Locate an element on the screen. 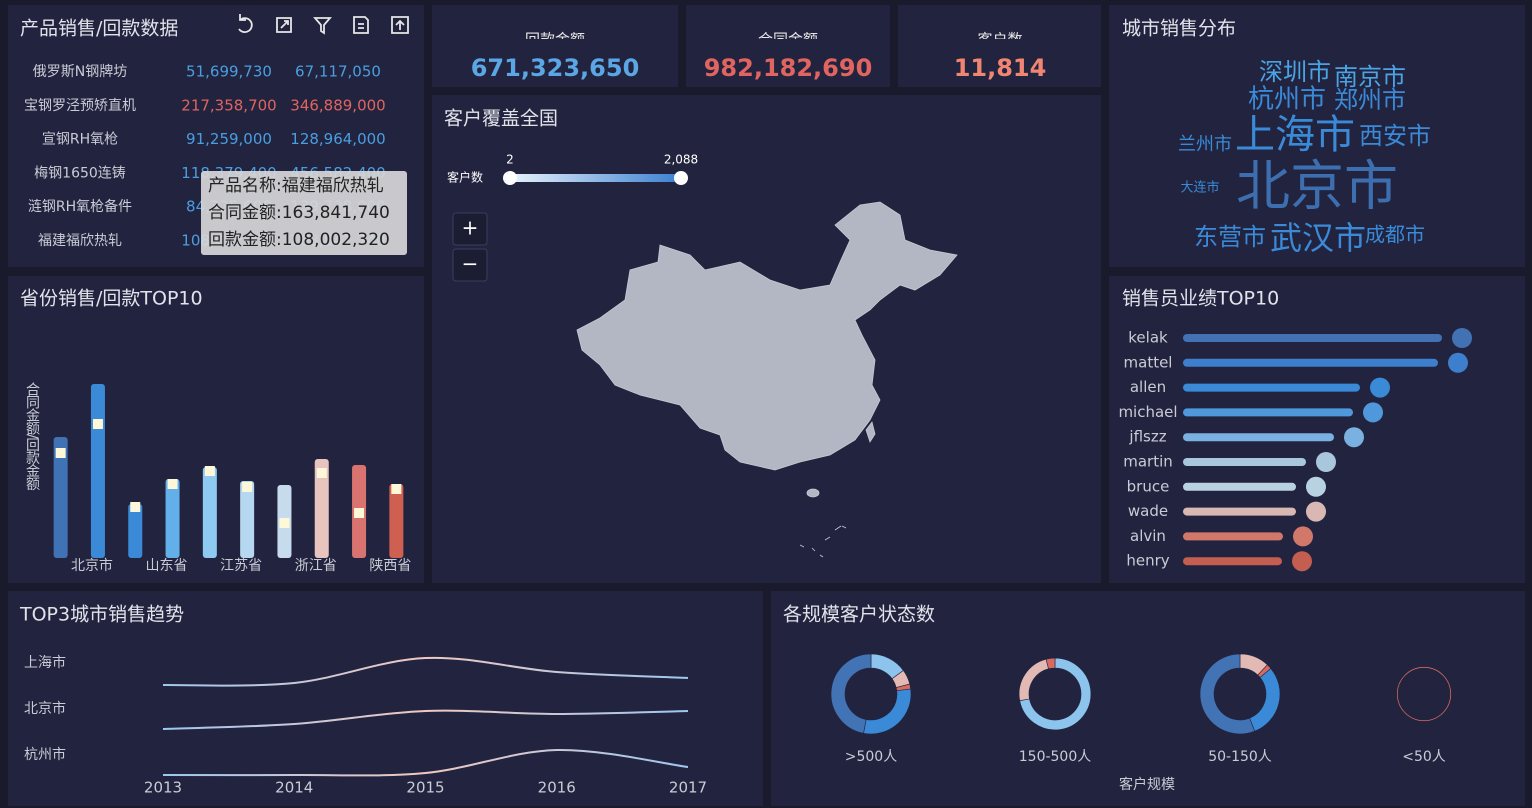 Image resolution: width=1532 pixels, height=808 pixels. y-tick-label: alvin is located at coordinates (1148, 536).